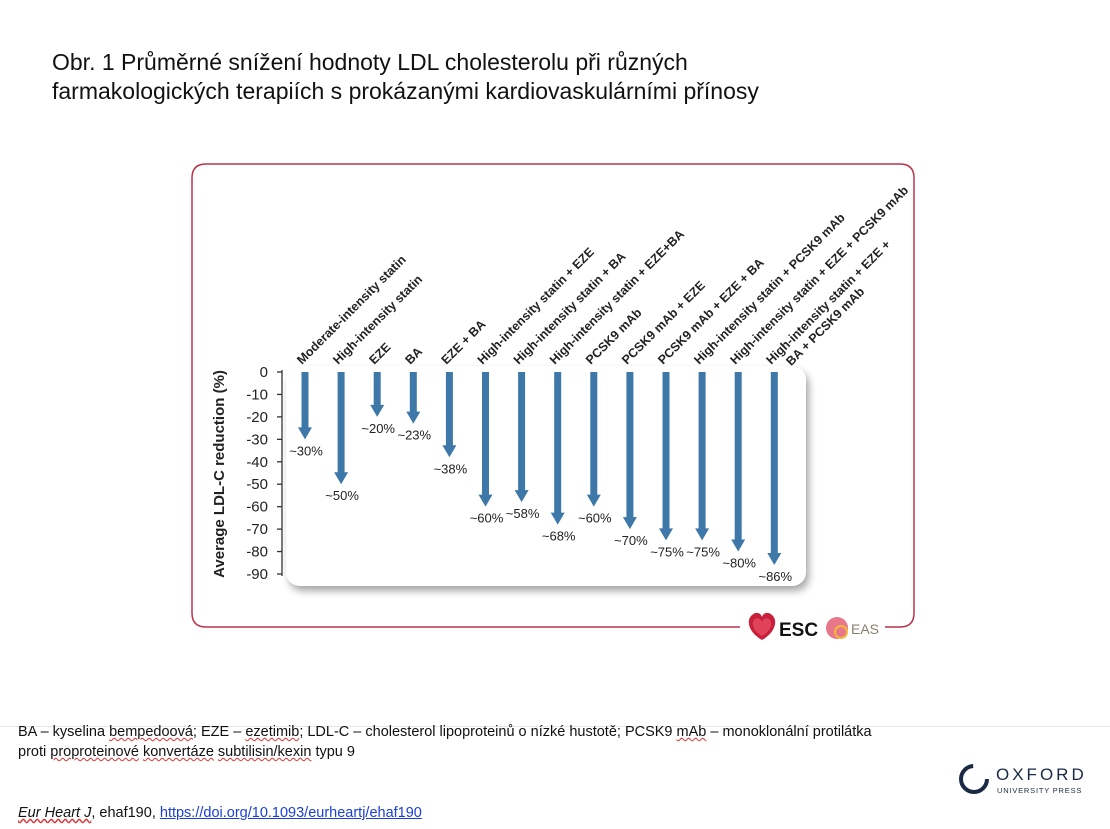 This screenshot has height=829, width=1110. I want to click on svg-text: ESC, so click(798, 630).